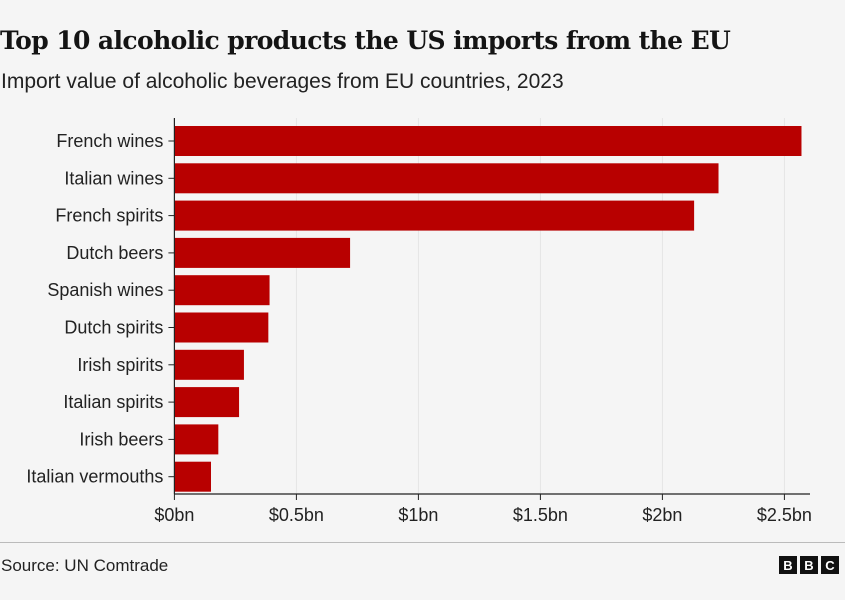  I want to click on x-tick-label: $1.5bn, so click(540, 515).